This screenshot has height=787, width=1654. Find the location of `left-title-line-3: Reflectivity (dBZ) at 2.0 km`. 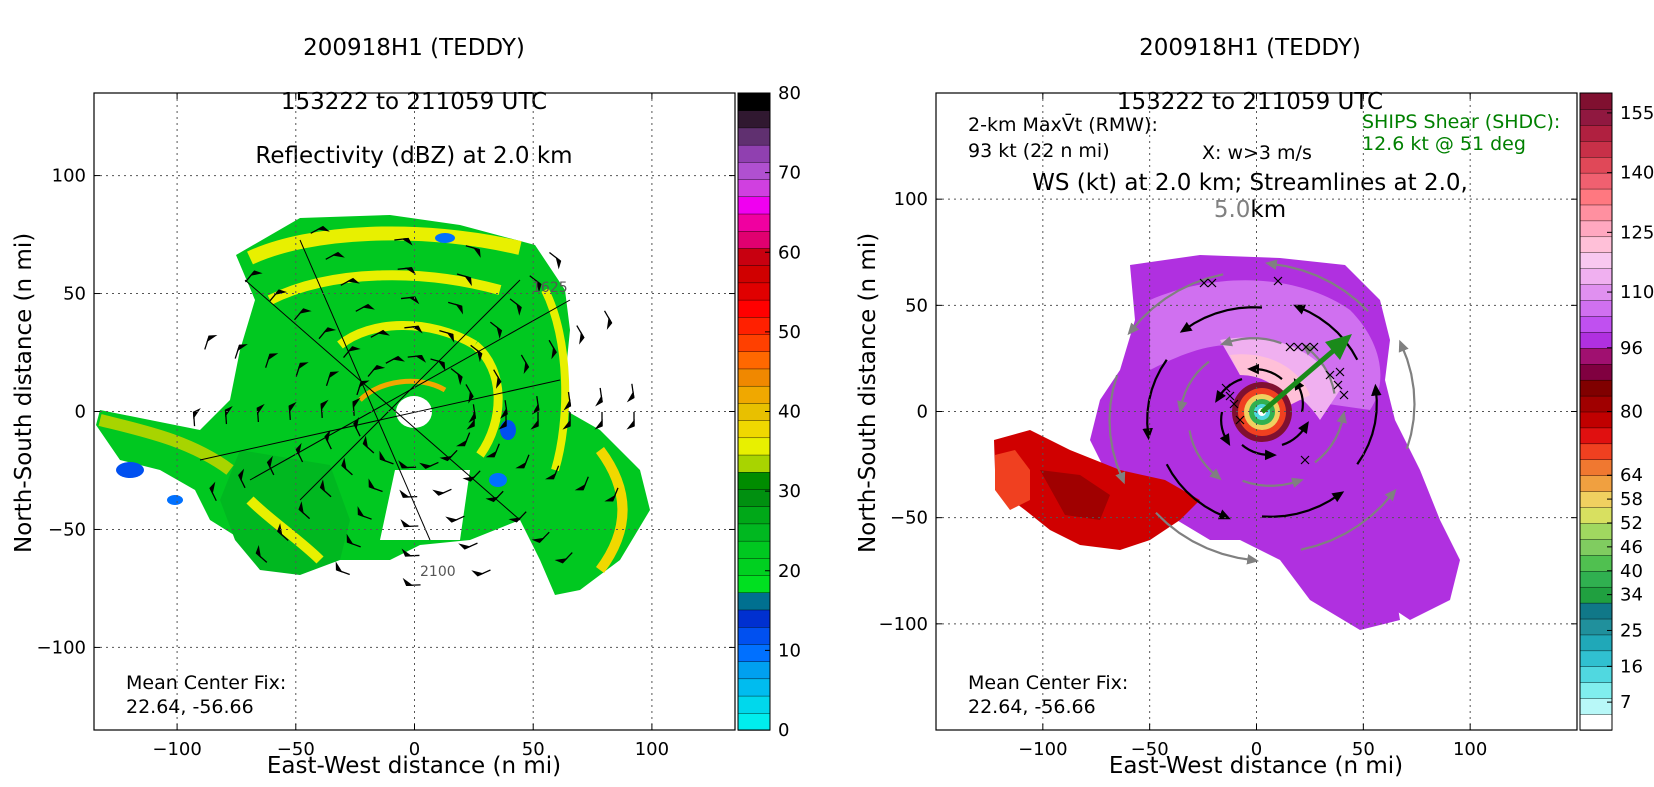

left-title-line-3: Reflectivity (dBZ) at 2.0 km is located at coordinates (414, 156).